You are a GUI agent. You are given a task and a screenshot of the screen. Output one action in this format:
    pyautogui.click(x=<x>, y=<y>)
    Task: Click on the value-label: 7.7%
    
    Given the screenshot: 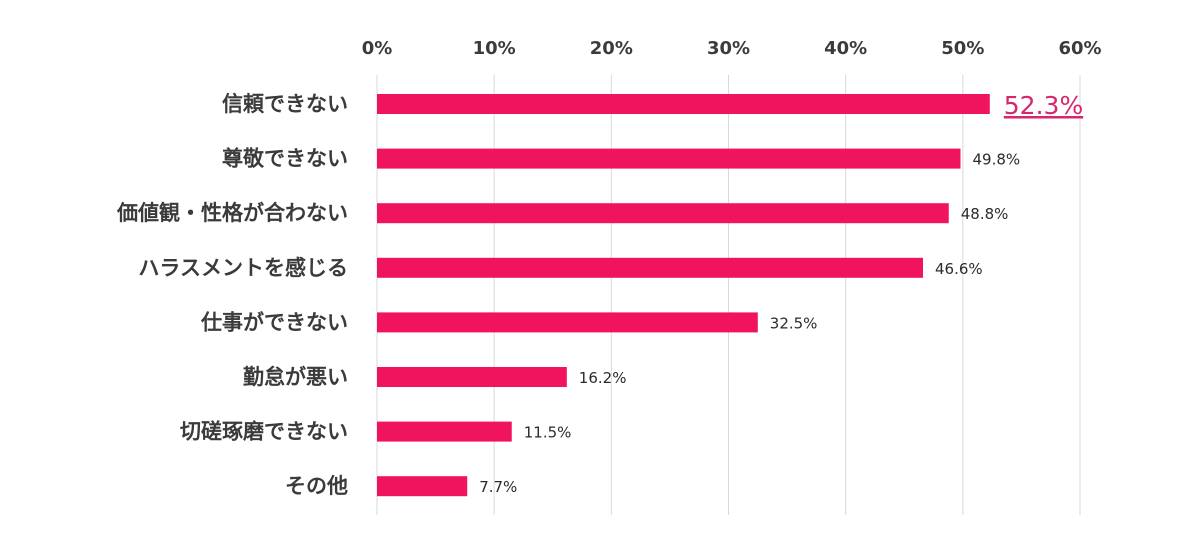 What is the action you would take?
    pyautogui.click(x=498, y=487)
    